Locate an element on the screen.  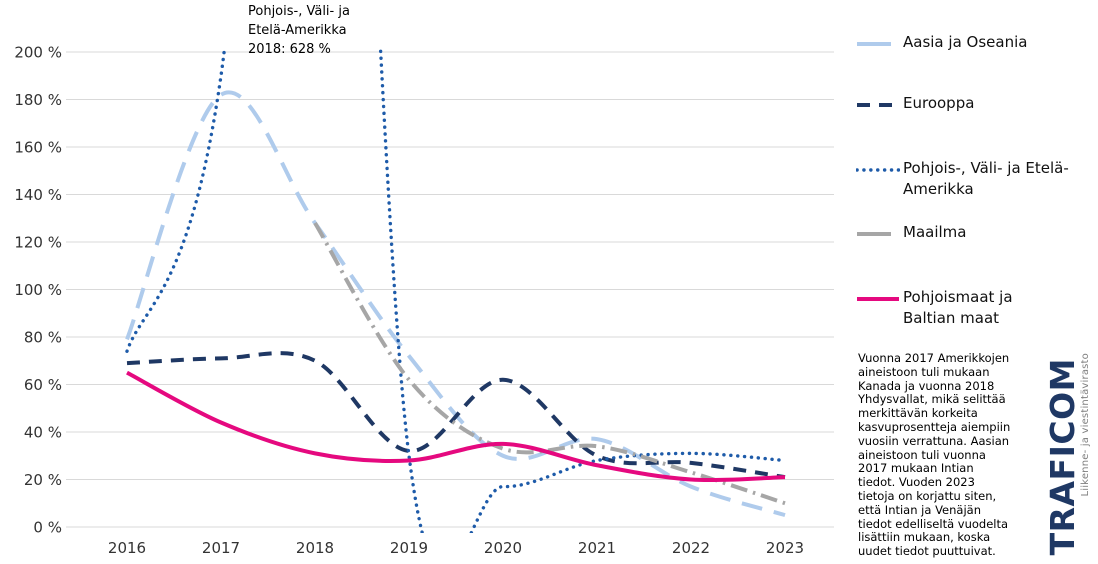
legend-label: Pohjois-, Väli- ja Etelä- Amerikka is located at coordinates (986, 178).